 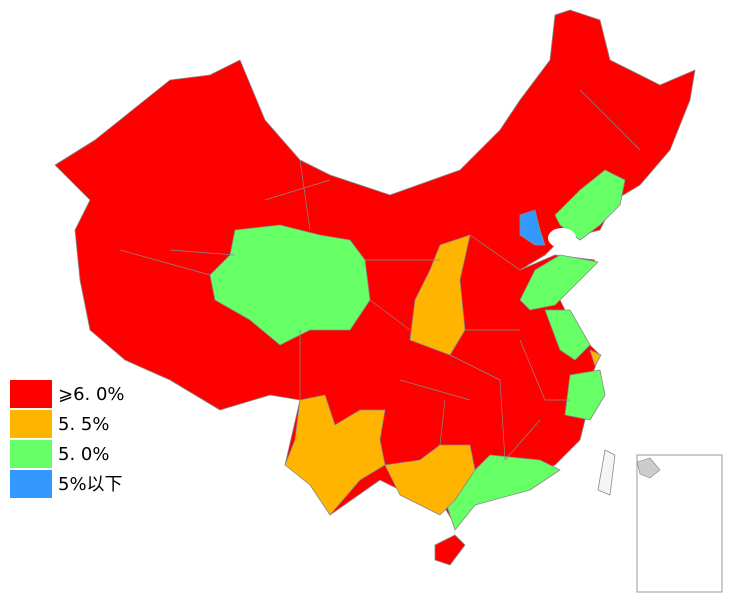 I want to click on hainan, so click(x=450, y=550).